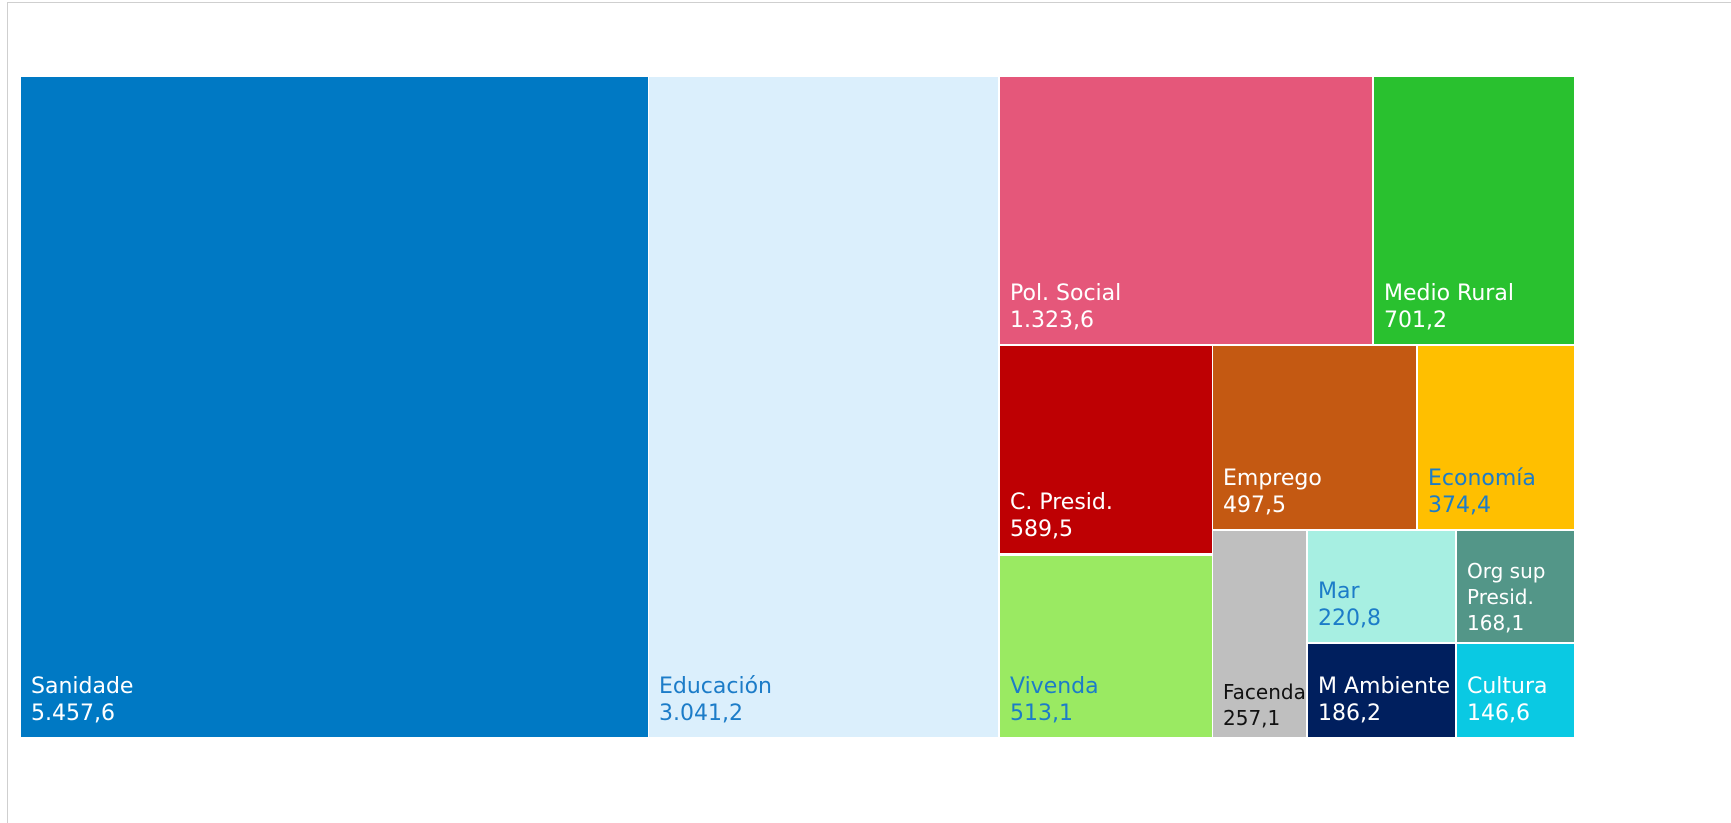 The width and height of the screenshot is (1731, 823). I want to click on treemap-tile-c-presid: C. Presid. 589,5, so click(1106, 449).